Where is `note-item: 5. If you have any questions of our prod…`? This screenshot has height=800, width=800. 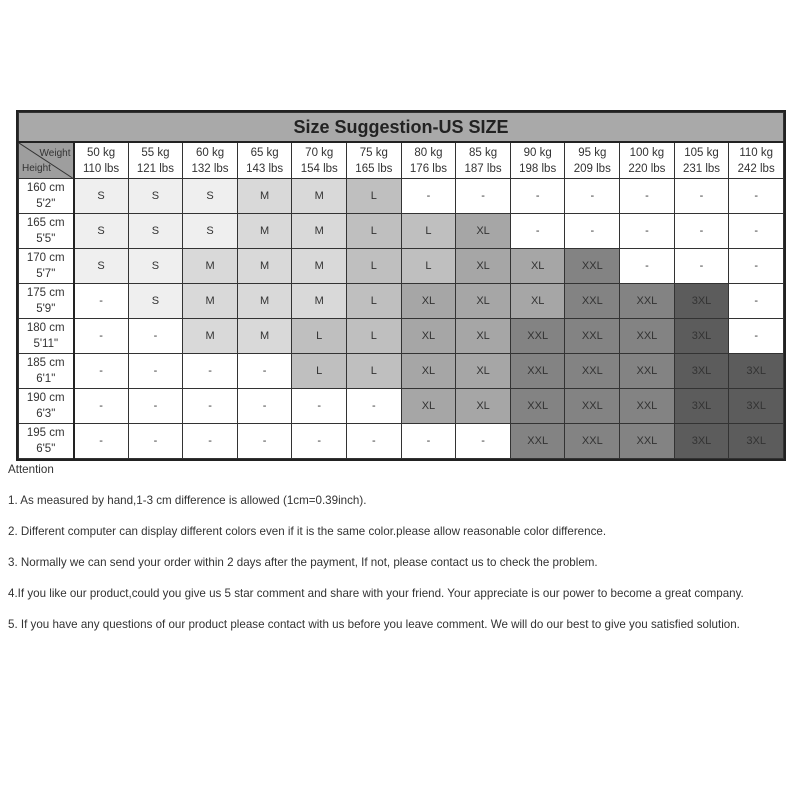
note-item: 5. If you have any questions of our prod… is located at coordinates (374, 624).